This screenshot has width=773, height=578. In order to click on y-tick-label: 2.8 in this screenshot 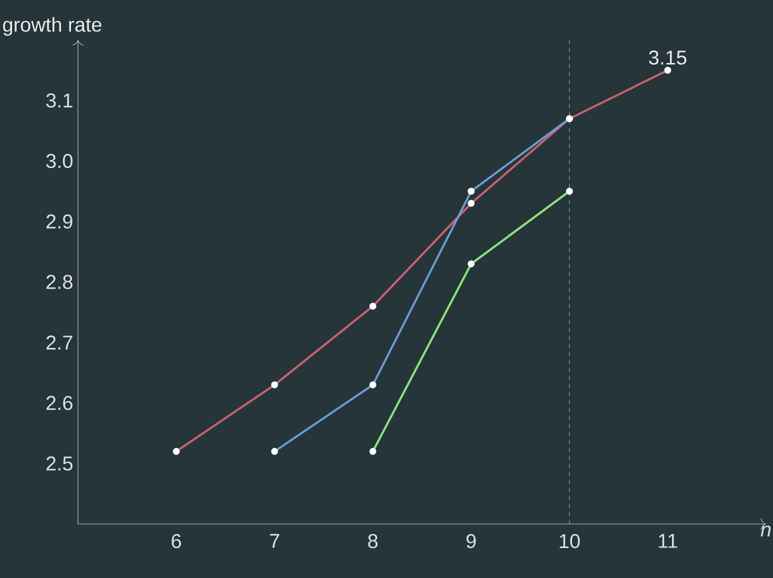, I will do `click(59, 282)`.